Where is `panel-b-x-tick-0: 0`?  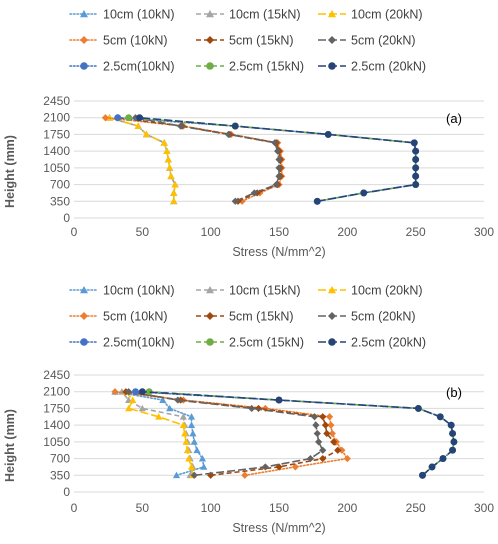
panel-b-x-tick-0: 0 is located at coordinates (74, 508).